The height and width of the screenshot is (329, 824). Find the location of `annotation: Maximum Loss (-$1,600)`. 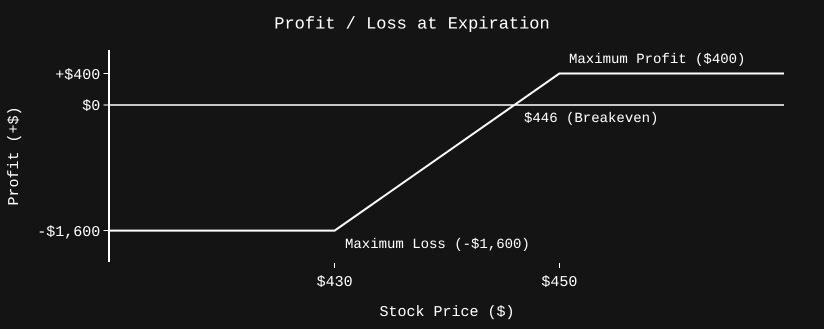

annotation: Maximum Loss (-$1,600) is located at coordinates (437, 245).